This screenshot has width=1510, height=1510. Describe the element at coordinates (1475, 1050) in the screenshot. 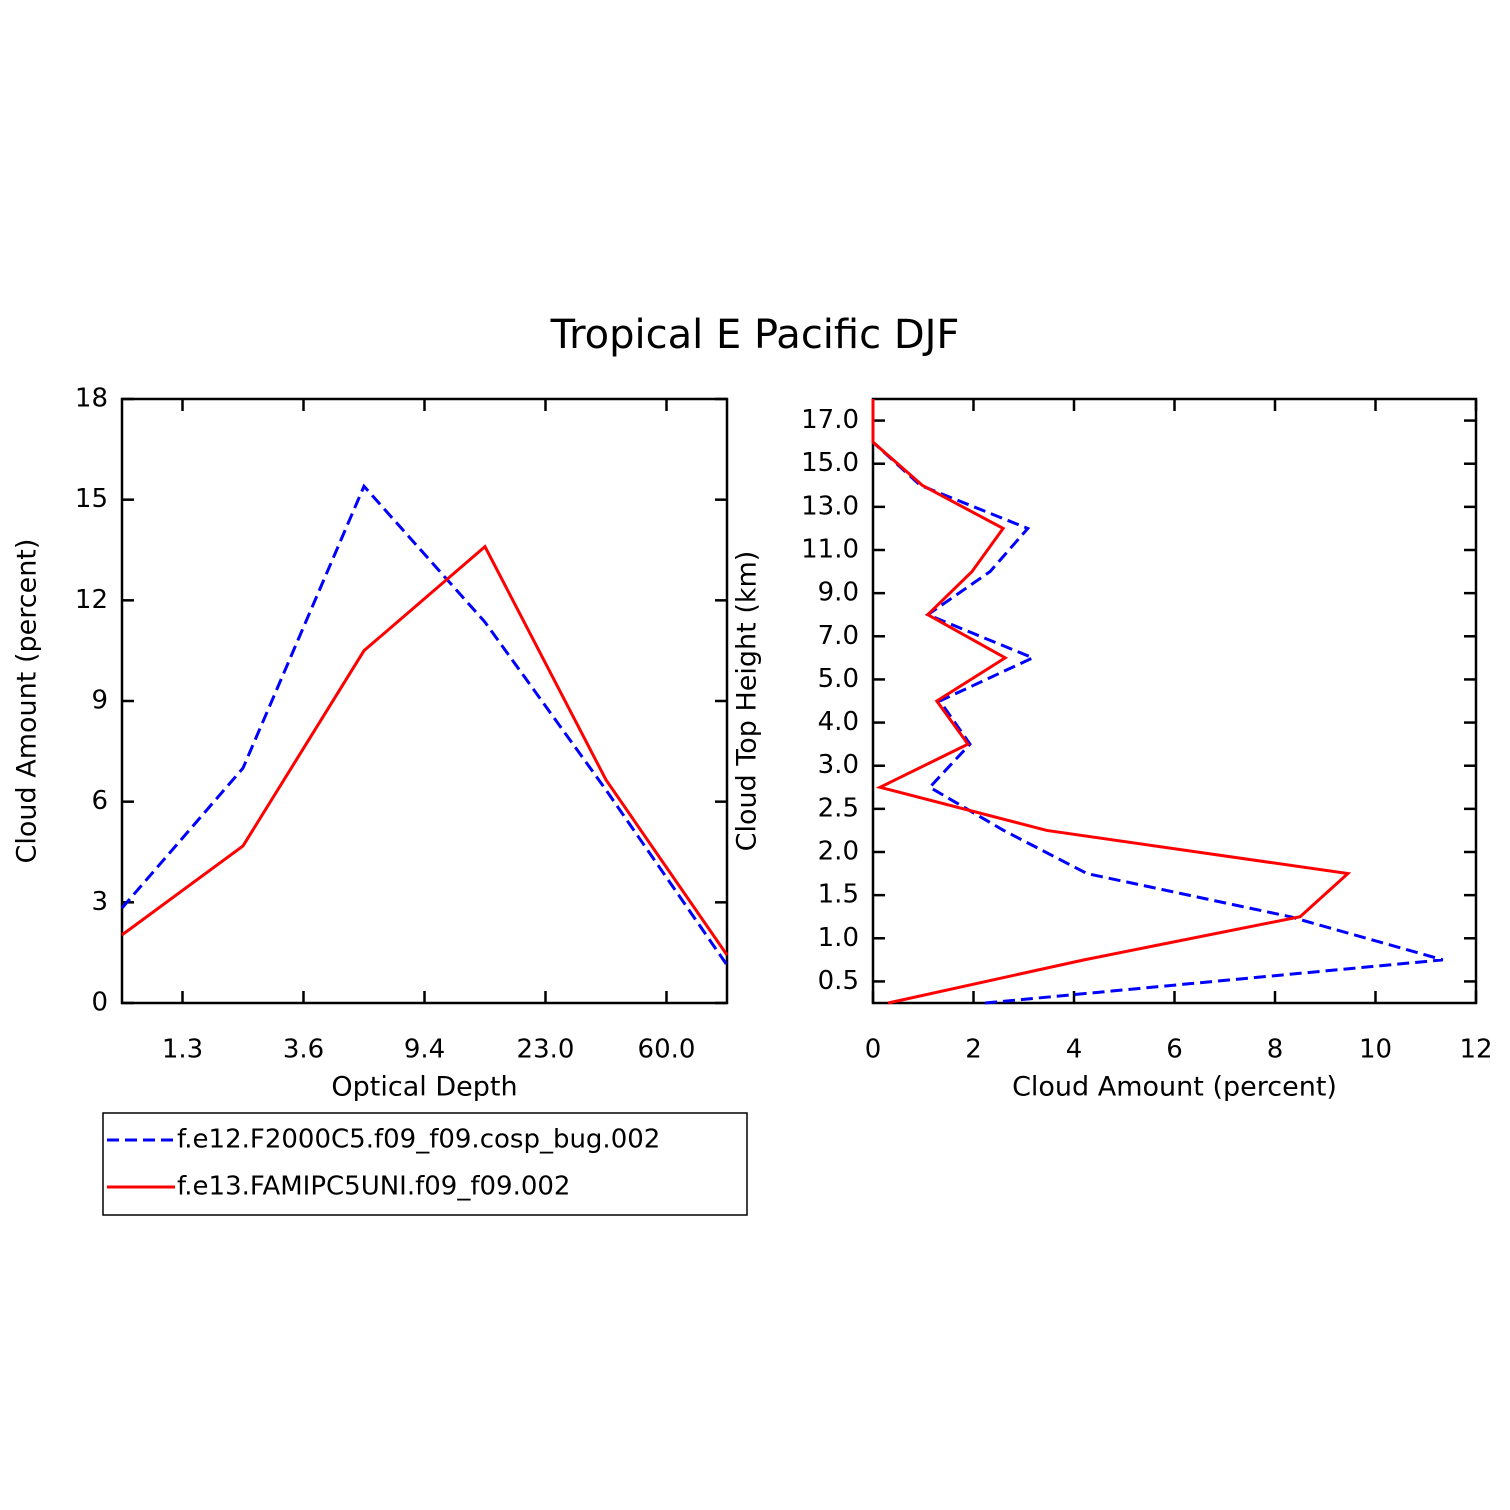

I see `x-tick-label: 12` at that location.